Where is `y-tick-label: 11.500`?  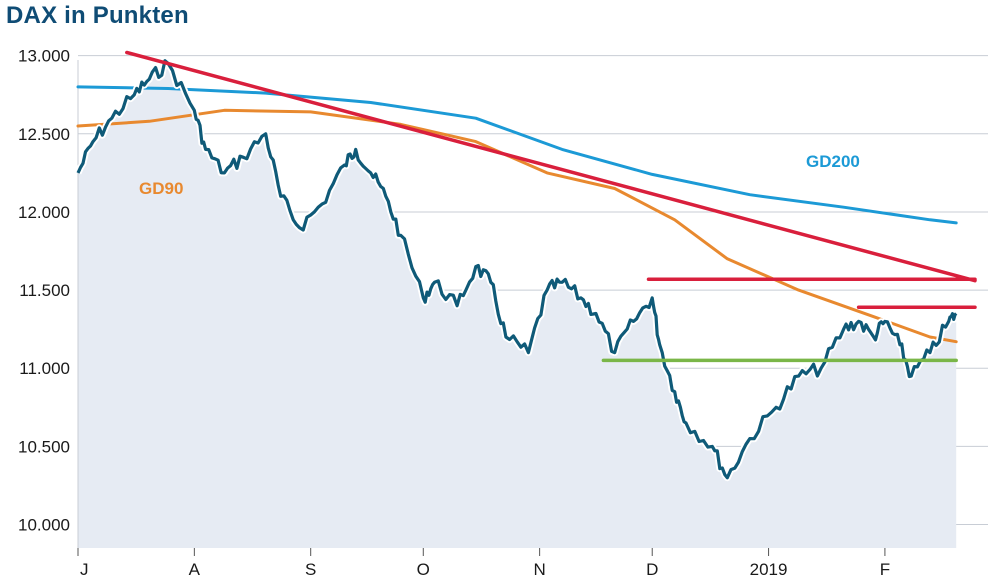 y-tick-label: 11.500 is located at coordinates (44, 290).